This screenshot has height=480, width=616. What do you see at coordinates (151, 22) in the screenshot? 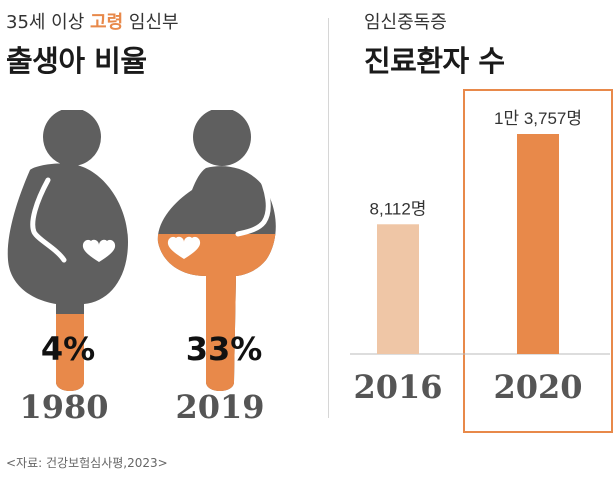
I see `left-subtitle-post: 임신부` at bounding box center [151, 22].